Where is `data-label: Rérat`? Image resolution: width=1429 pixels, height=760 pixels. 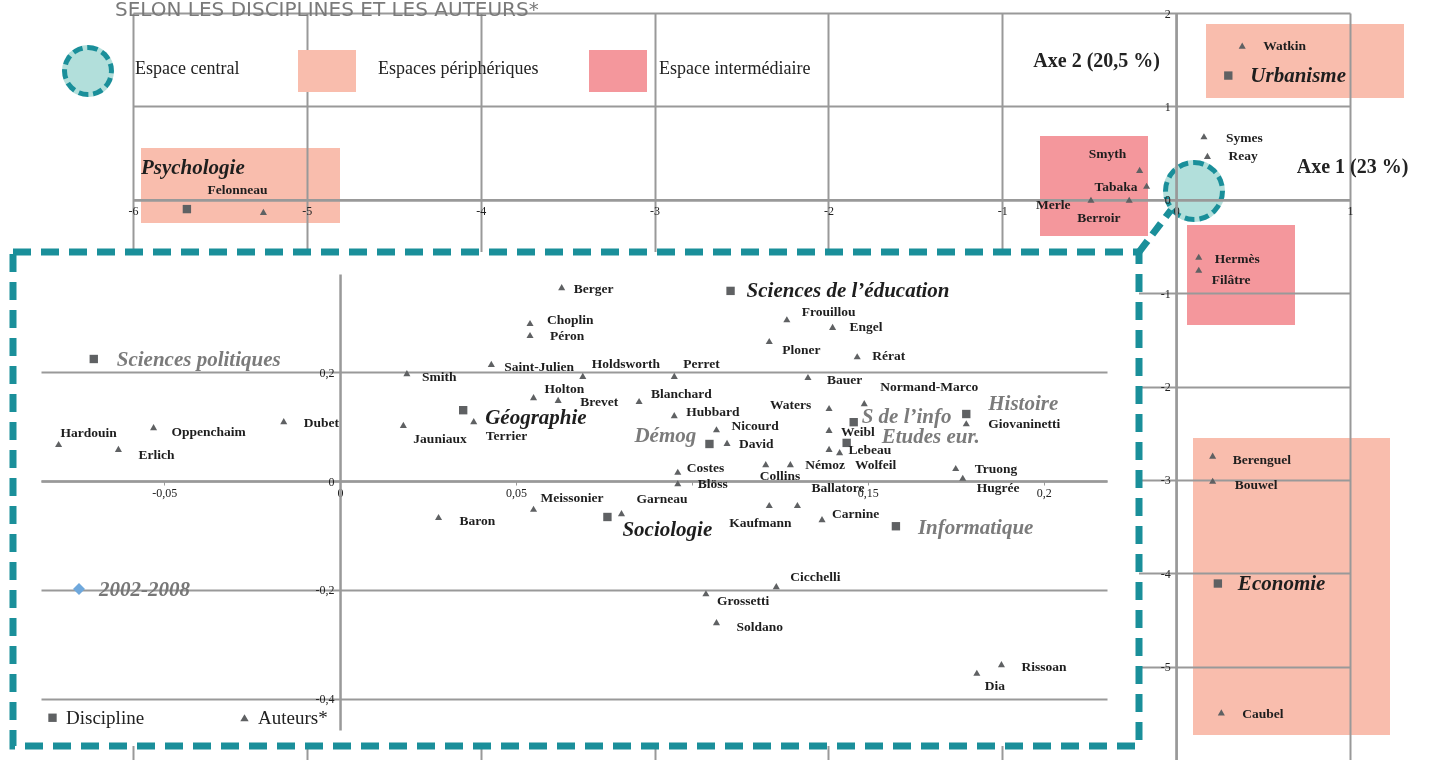 data-label: Rérat is located at coordinates (889, 356).